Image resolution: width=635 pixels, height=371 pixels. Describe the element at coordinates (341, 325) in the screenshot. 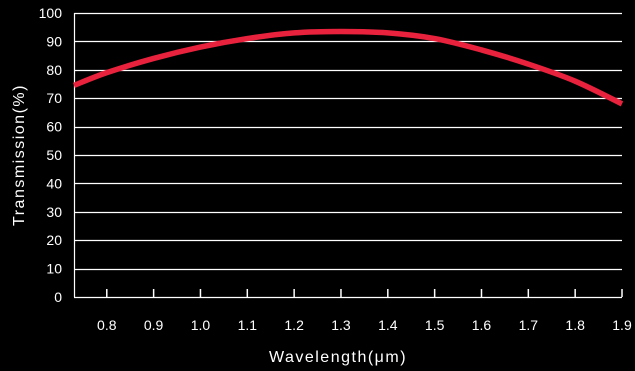

I see `x-tick-label-1.3: 1.3` at that location.